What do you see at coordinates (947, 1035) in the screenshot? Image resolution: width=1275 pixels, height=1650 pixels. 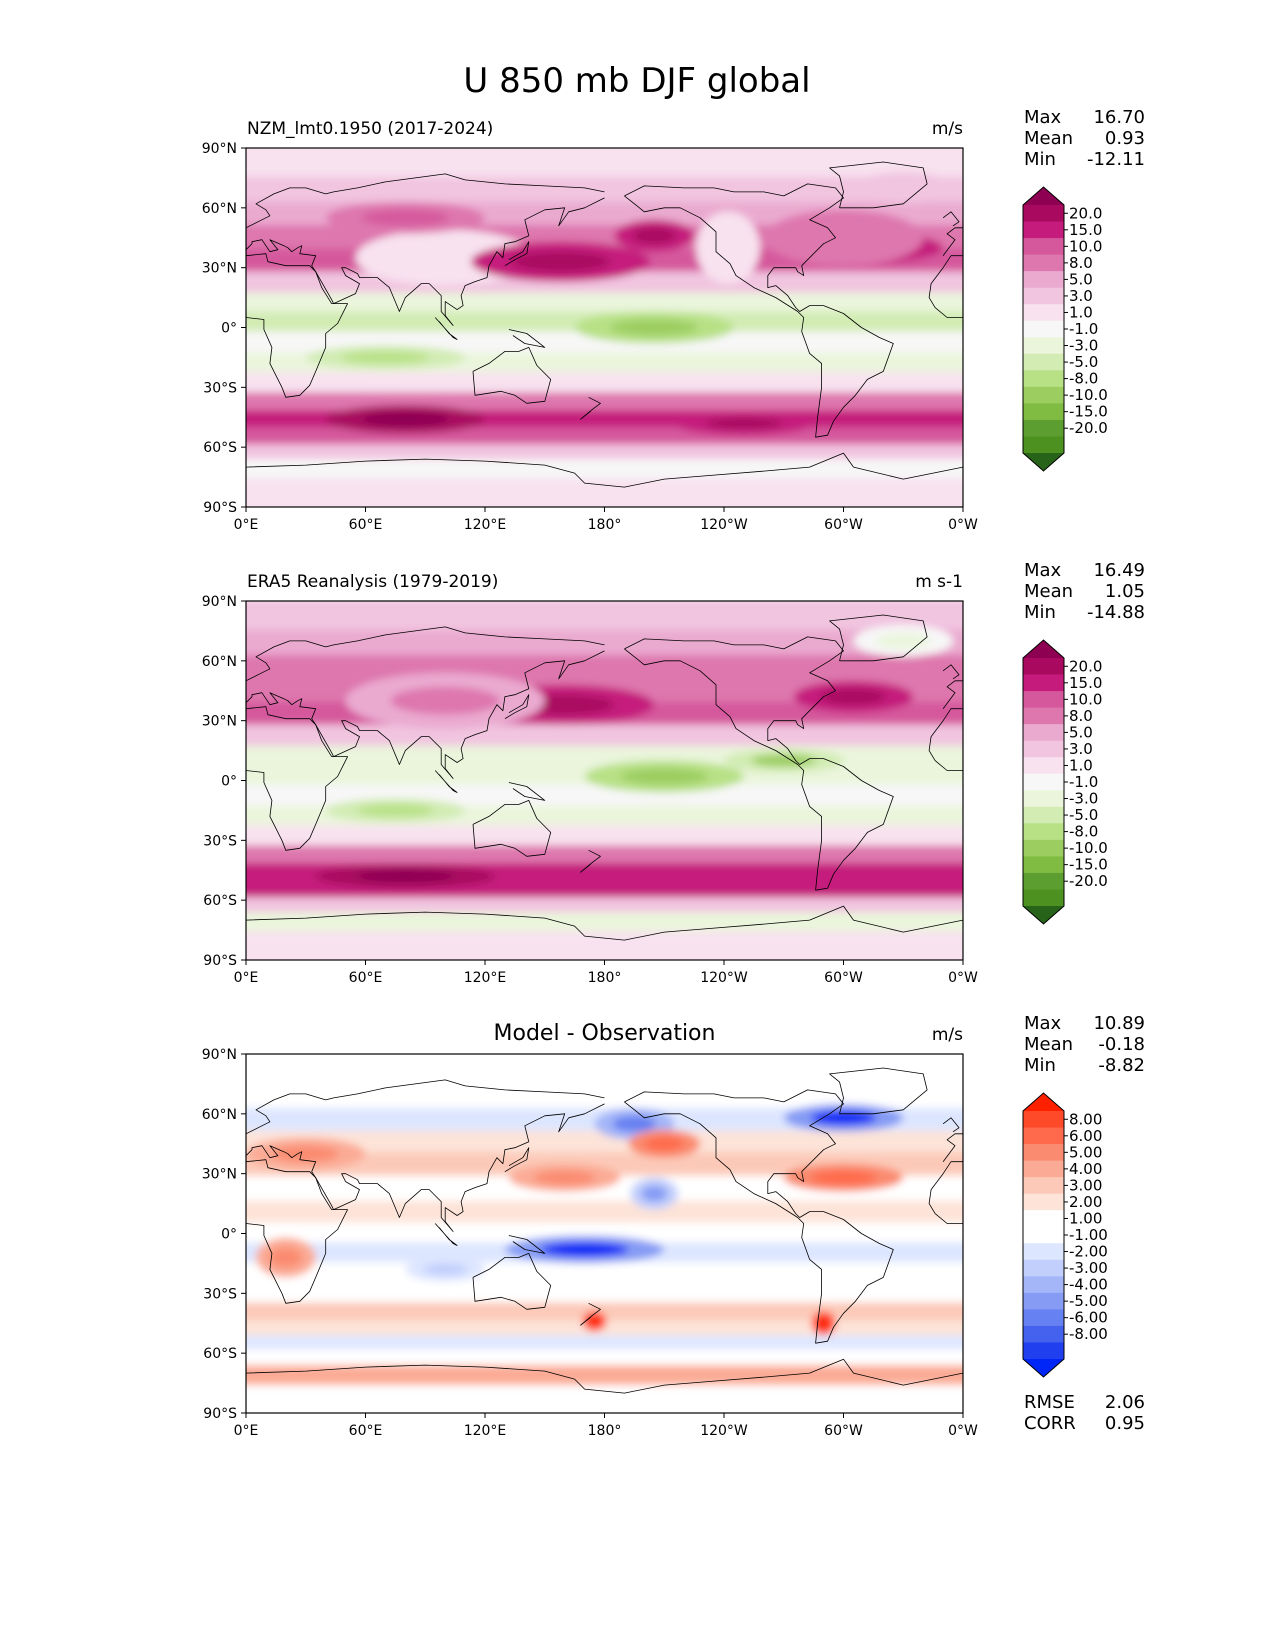 I see `units-label: m/s` at bounding box center [947, 1035].